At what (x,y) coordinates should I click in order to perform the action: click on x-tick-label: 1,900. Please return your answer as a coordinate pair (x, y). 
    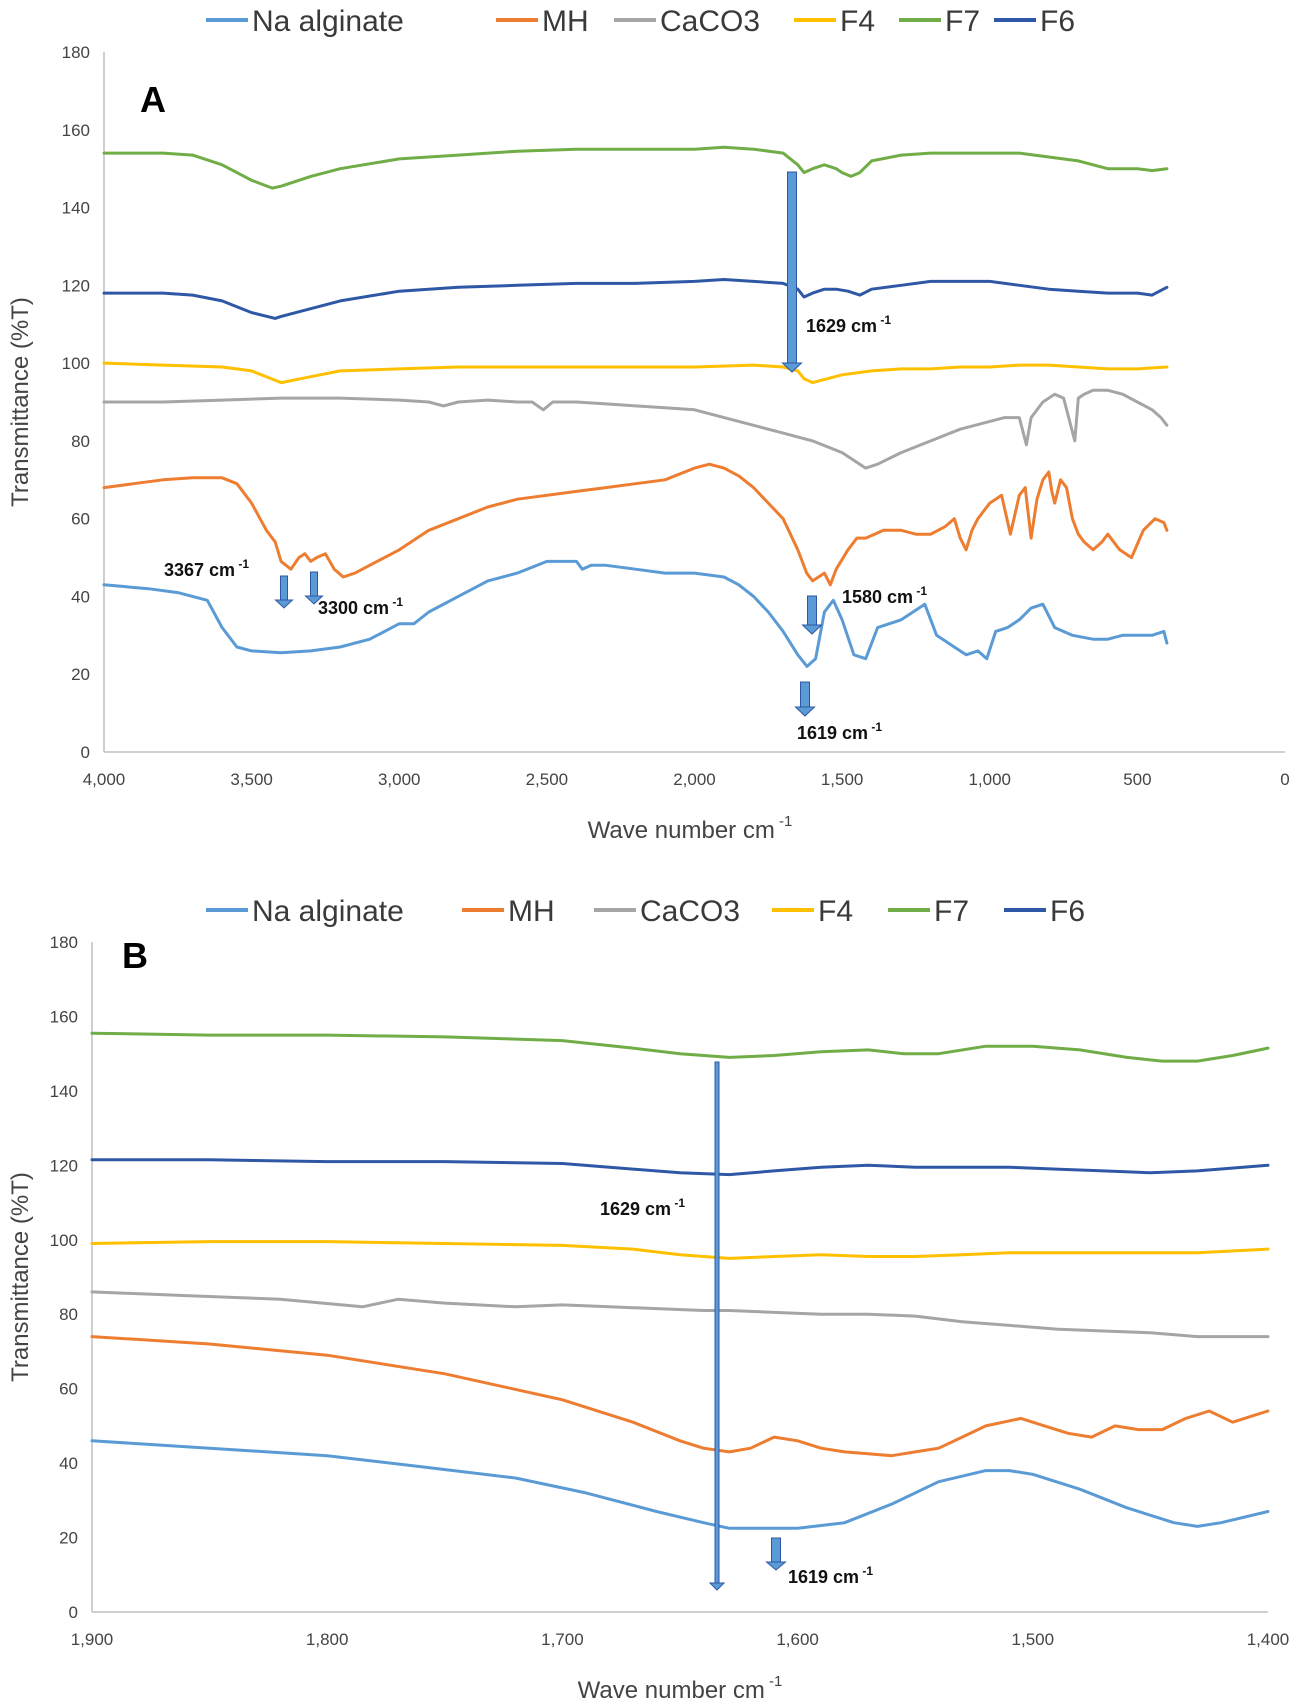
    Looking at the image, I should click on (92, 1639).